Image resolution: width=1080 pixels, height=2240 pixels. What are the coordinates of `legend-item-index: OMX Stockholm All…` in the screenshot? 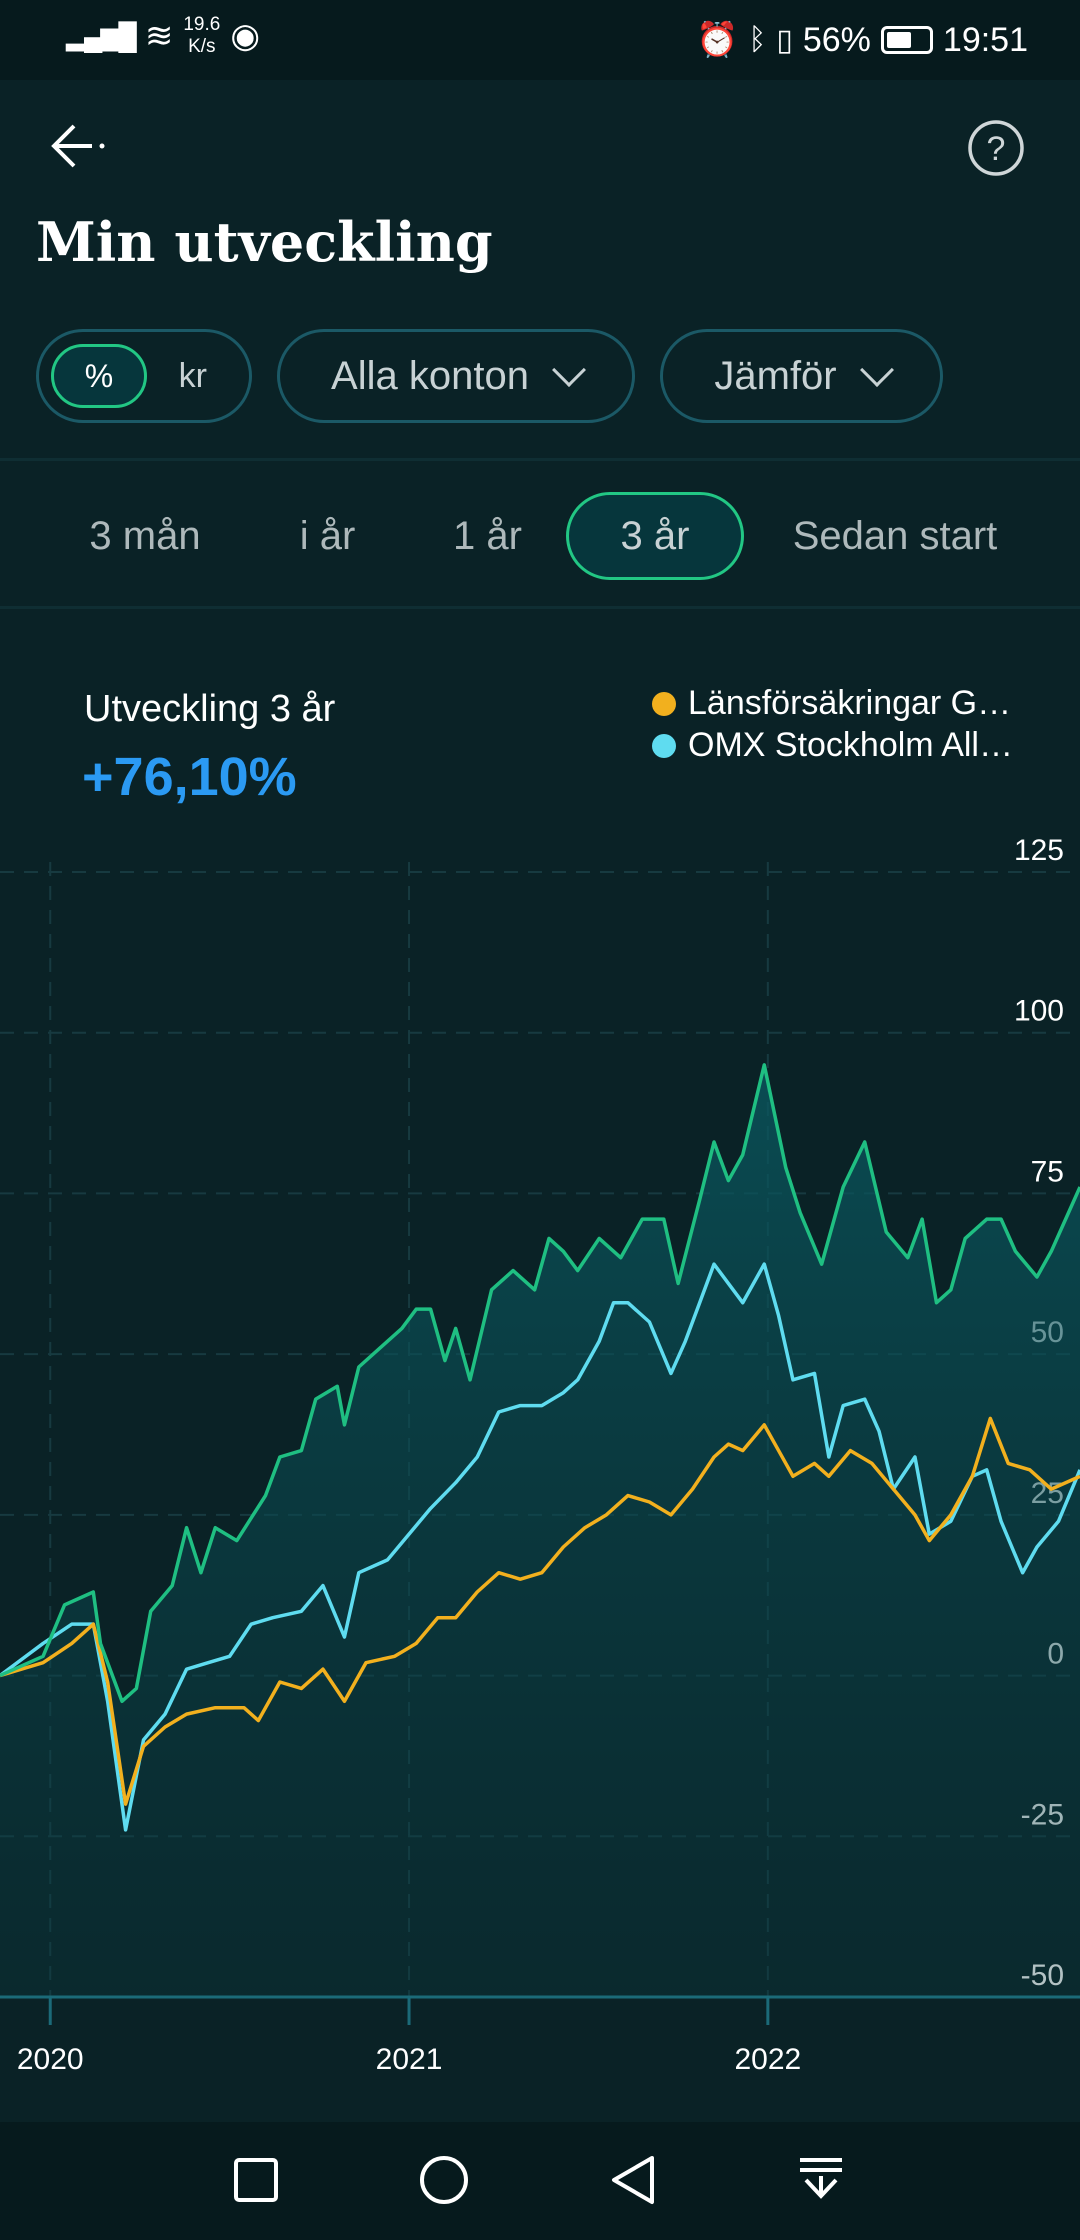 It's located at (832, 745).